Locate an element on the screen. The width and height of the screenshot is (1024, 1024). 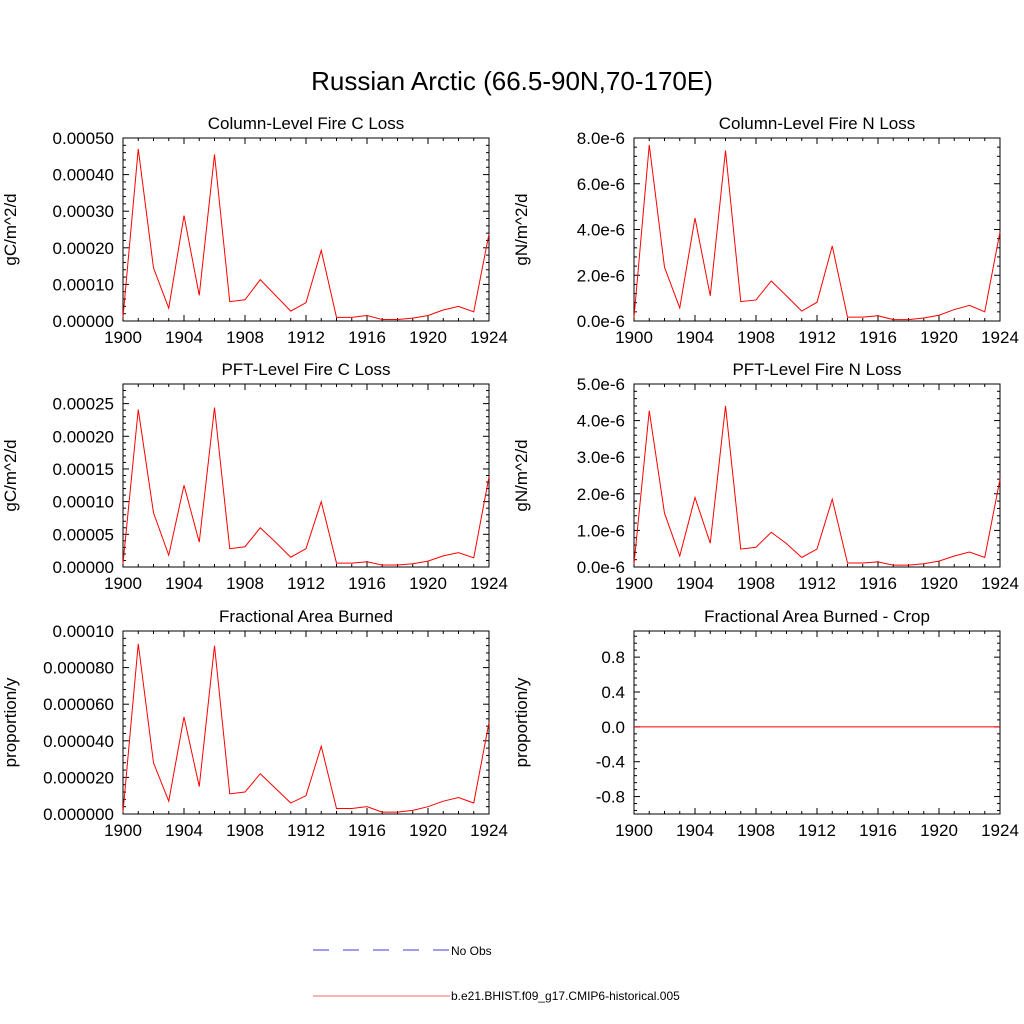
y-tick-label: 0.8 is located at coordinates (613, 657).